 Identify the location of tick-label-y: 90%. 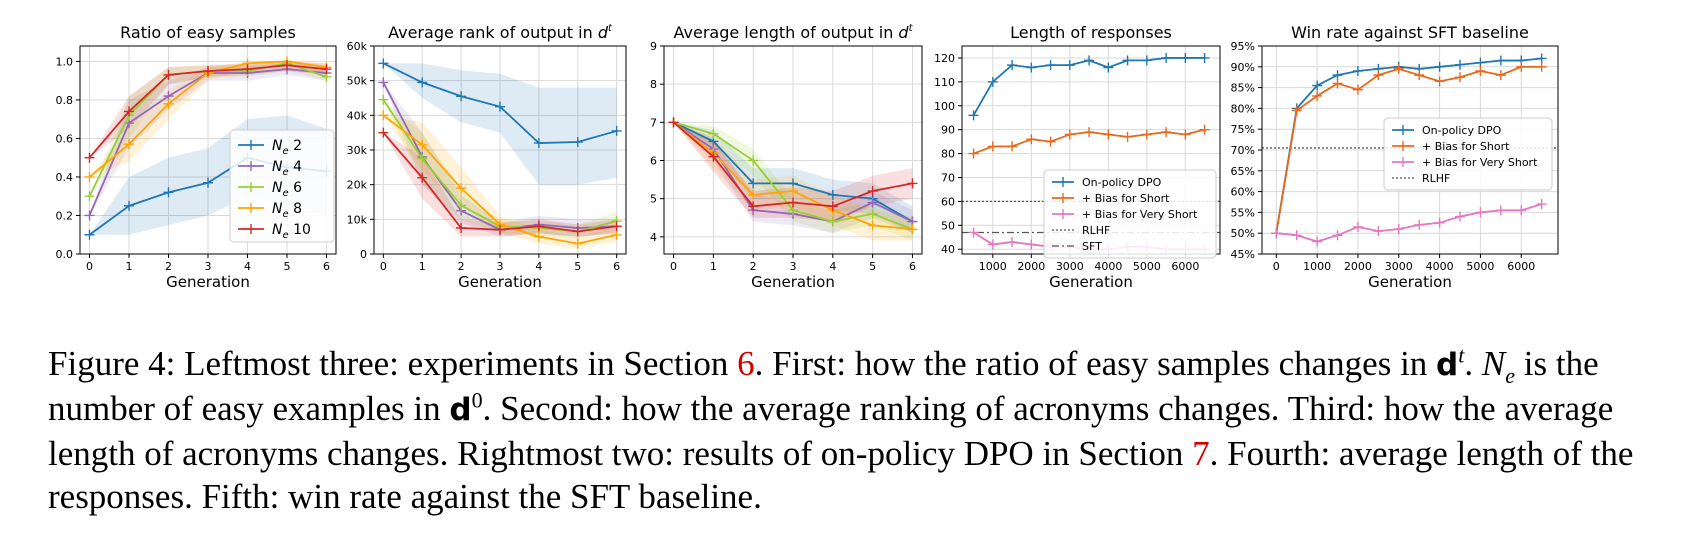
(1243, 67).